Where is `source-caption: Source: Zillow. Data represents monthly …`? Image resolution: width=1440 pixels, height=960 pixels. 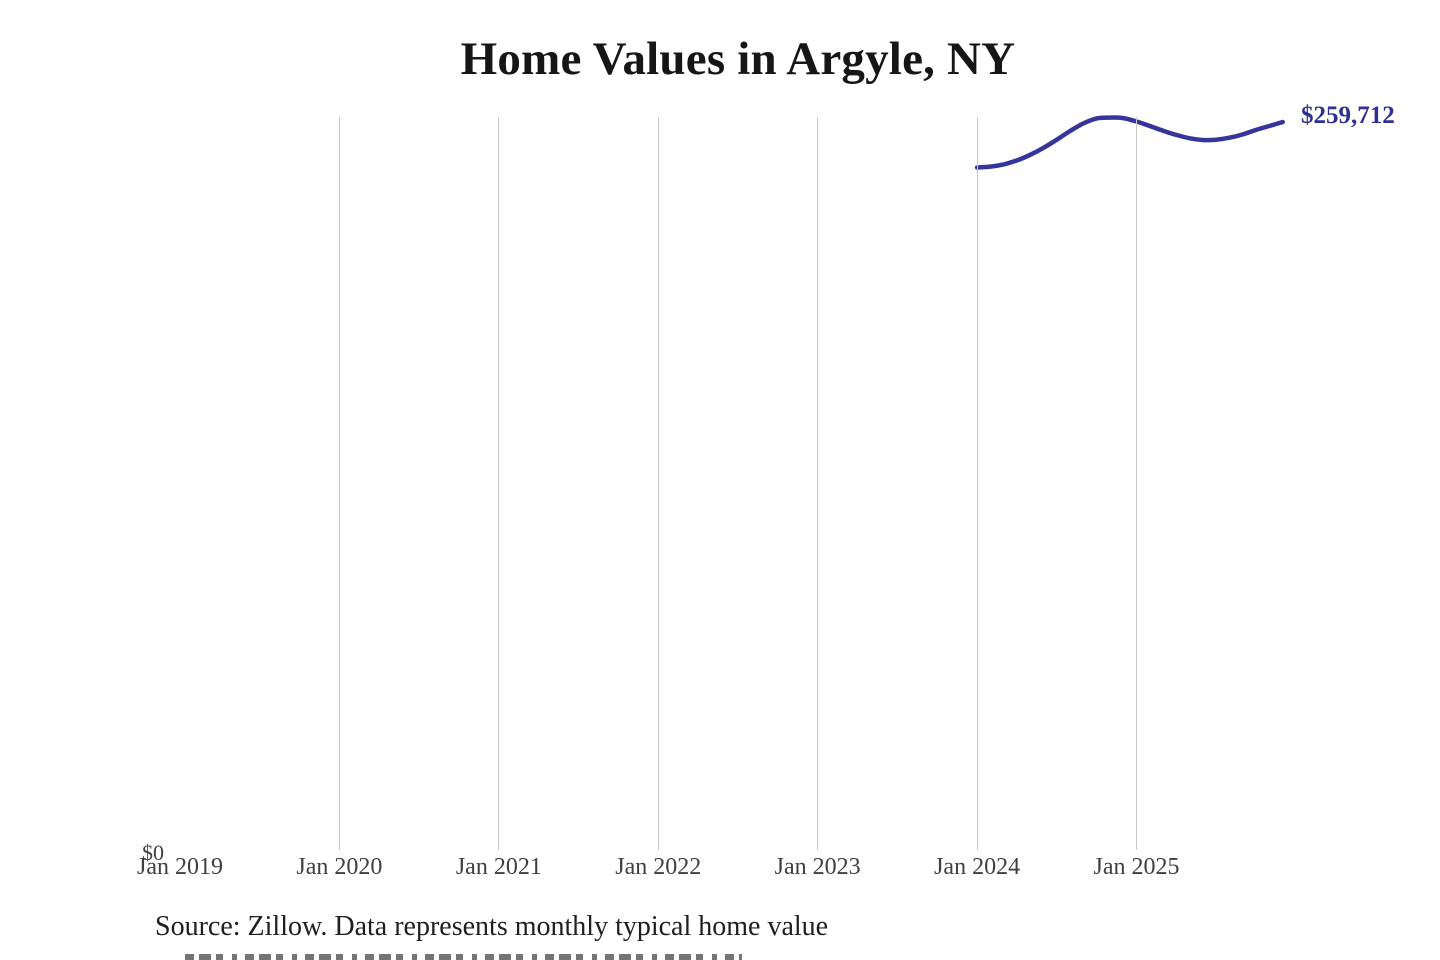 source-caption: Source: Zillow. Data represents monthly … is located at coordinates (492, 926).